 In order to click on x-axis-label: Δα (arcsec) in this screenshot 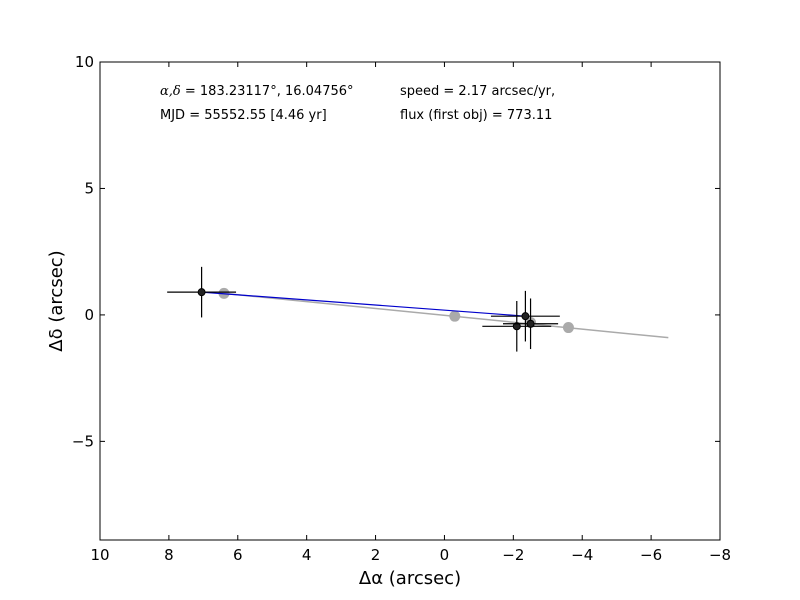, I will do `click(410, 578)`.